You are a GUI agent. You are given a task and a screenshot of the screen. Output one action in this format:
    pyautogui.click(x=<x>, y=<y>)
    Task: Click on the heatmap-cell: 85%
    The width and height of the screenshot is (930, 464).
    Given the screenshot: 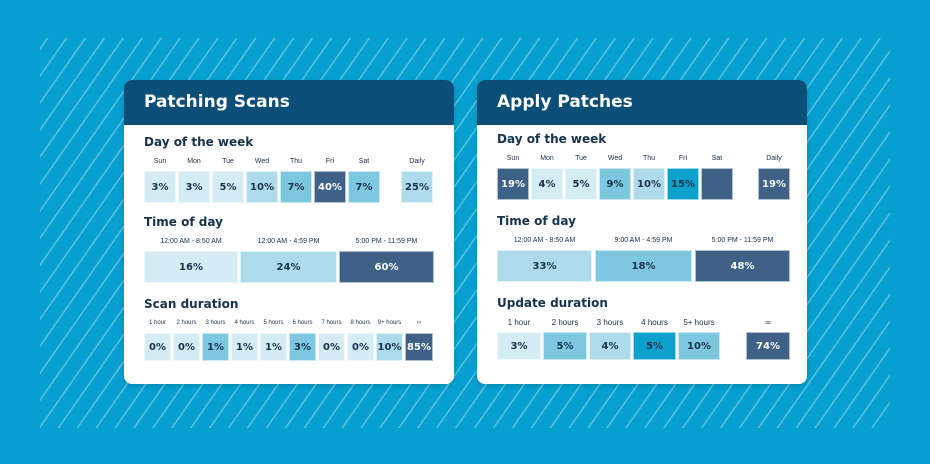 What is the action you would take?
    pyautogui.click(x=419, y=347)
    